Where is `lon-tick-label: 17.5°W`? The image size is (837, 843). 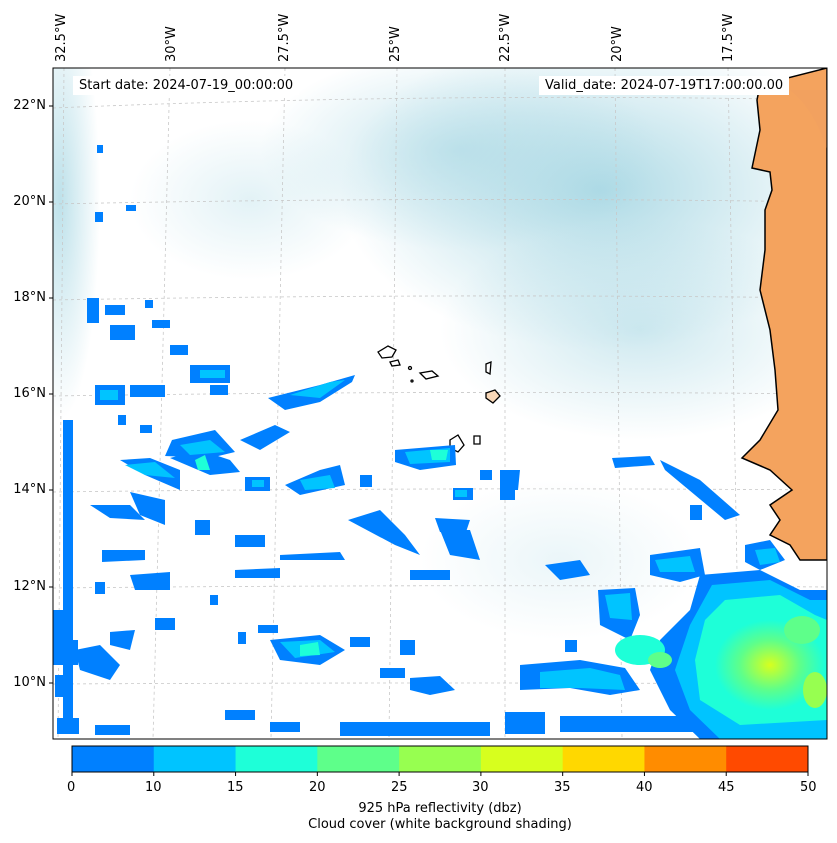 lon-tick-label: 17.5°W is located at coordinates (728, 37).